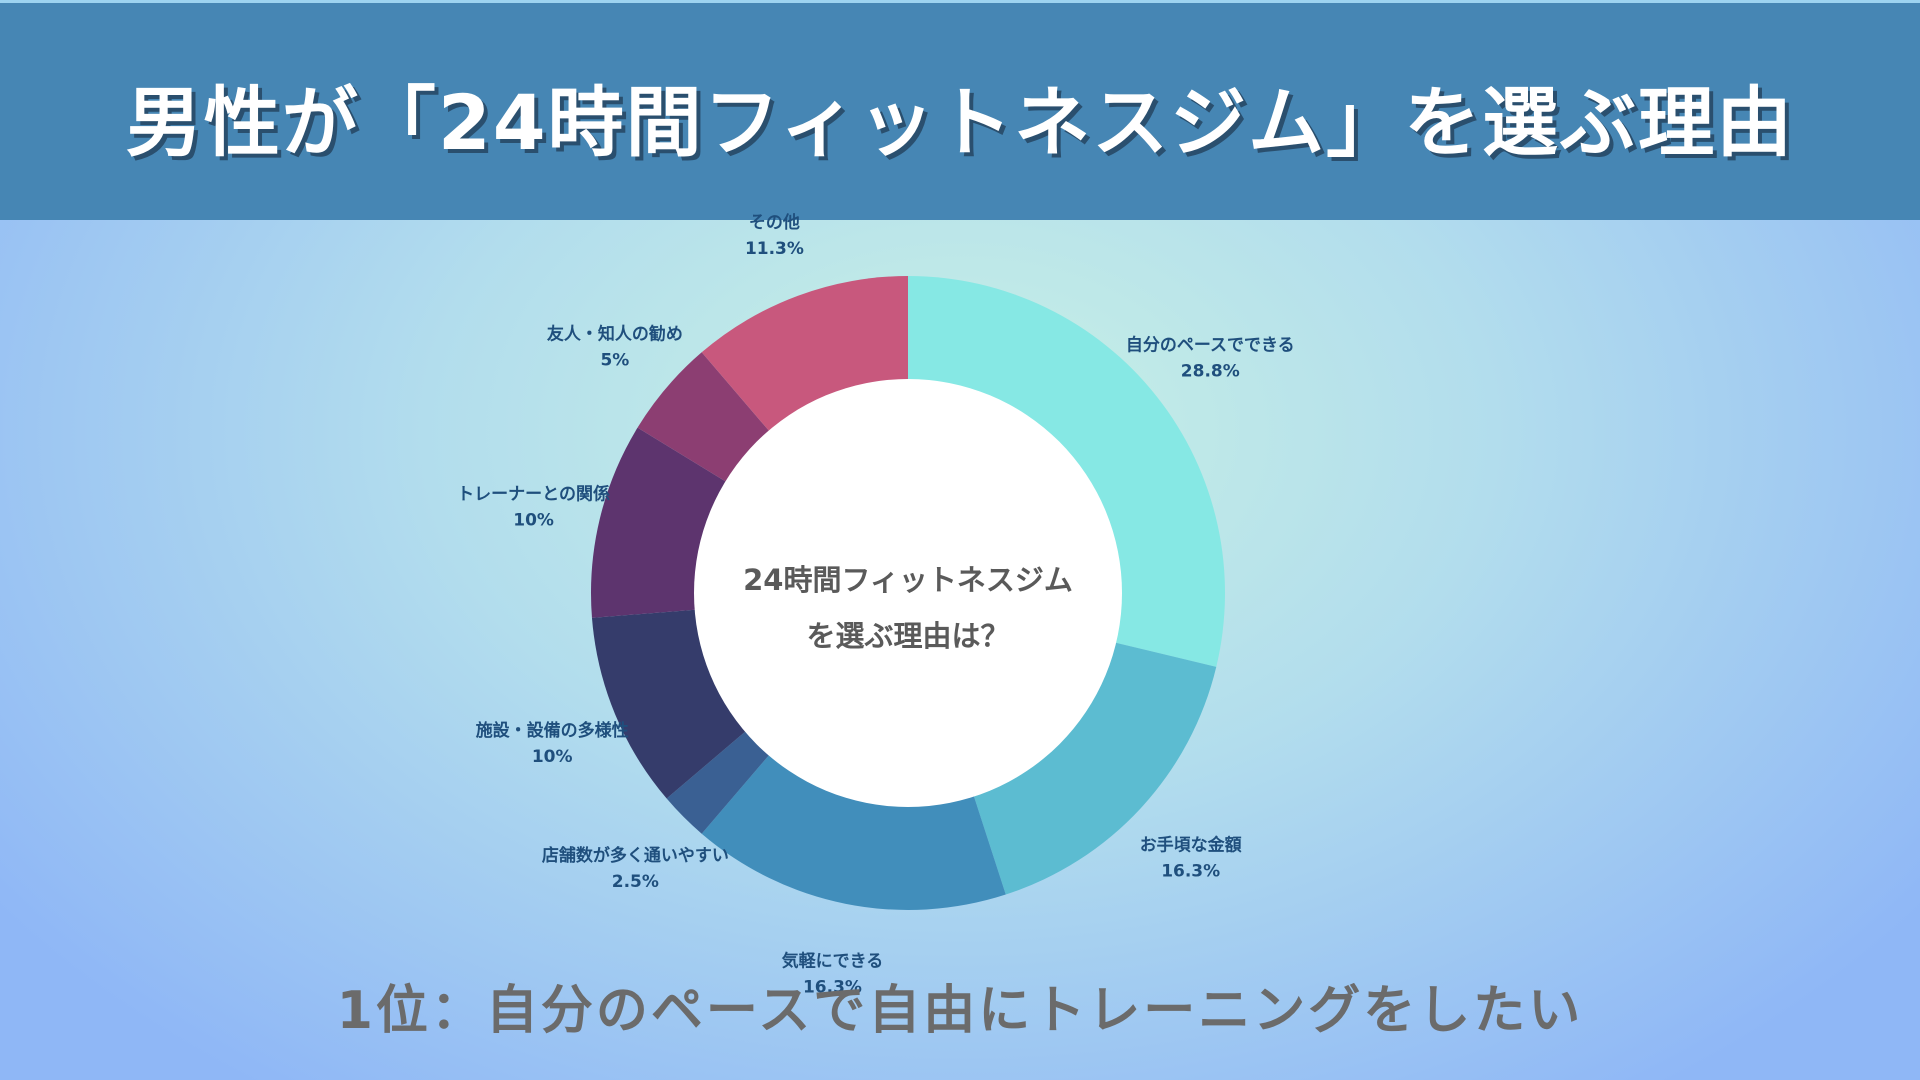  Describe the element at coordinates (635, 882) in the screenshot. I see `slice-value-3: 2.5%` at that location.